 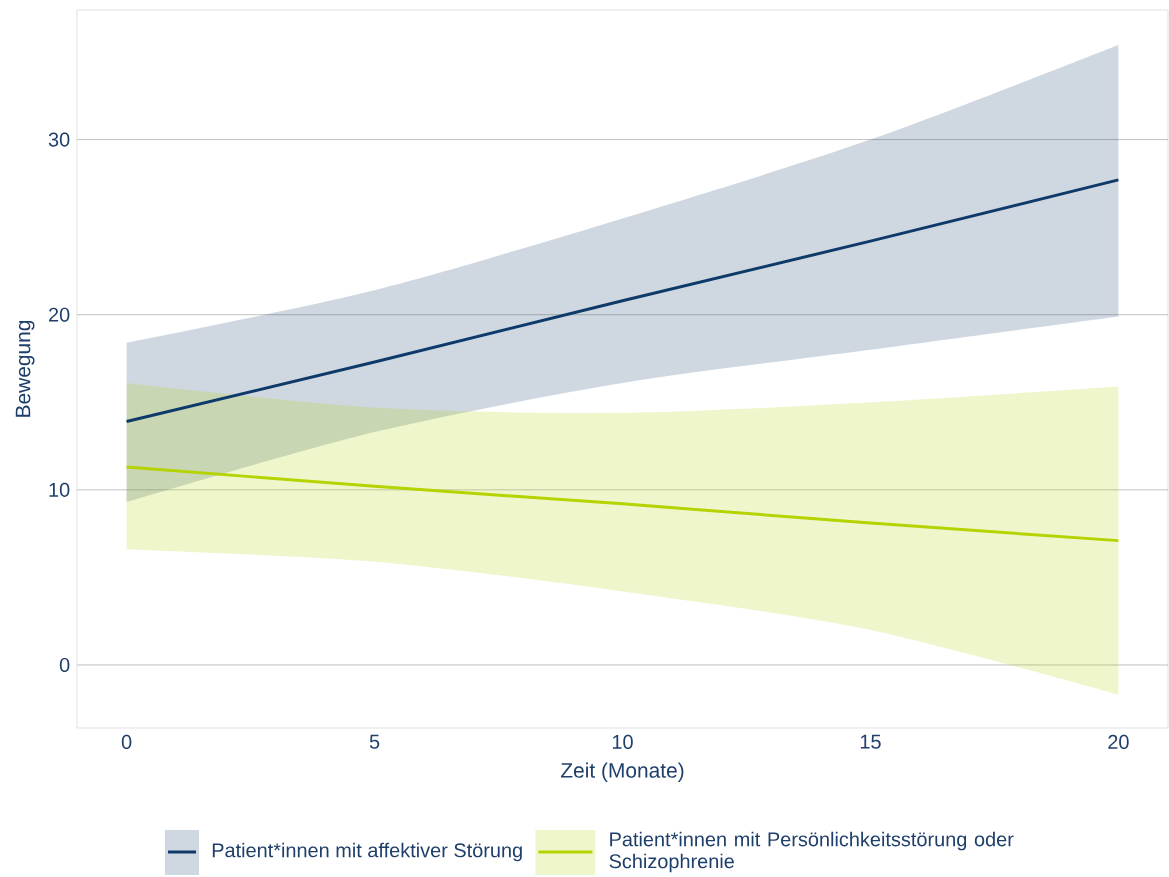 What do you see at coordinates (811, 852) in the screenshot?
I see `legend-label: Patient*innen mit Persönlichkeitsstörung oder Schizophrenie` at bounding box center [811, 852].